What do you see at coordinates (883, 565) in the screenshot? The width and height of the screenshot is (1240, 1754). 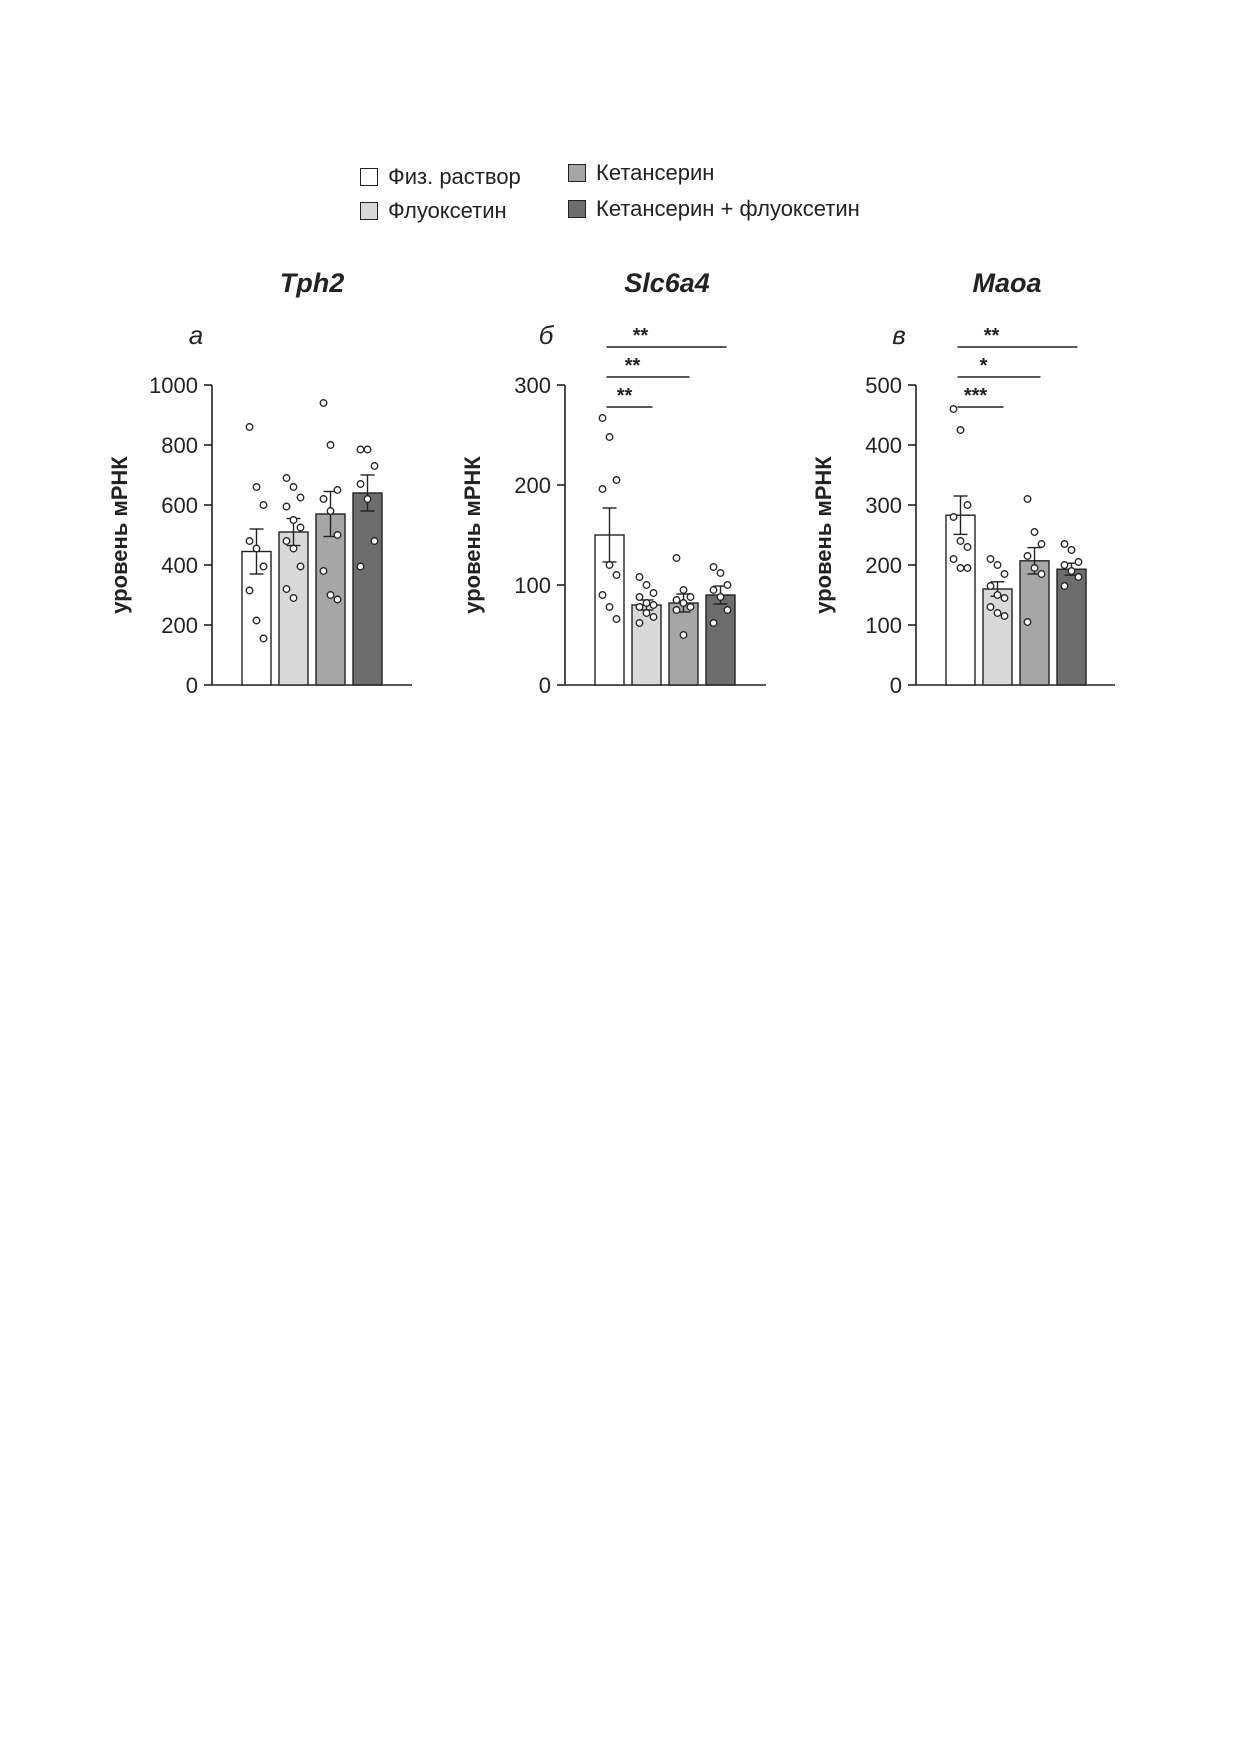 I see `panel-2-ytick-label-2: 200` at bounding box center [883, 565].